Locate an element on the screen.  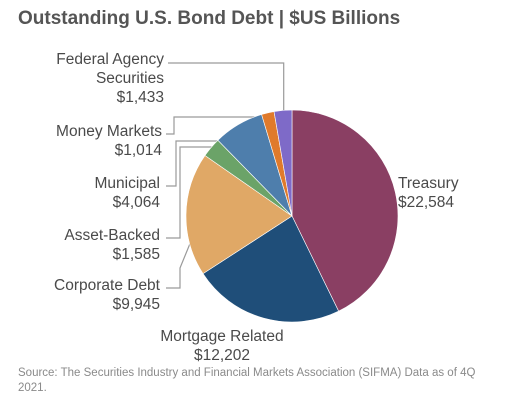
label-corporate-debt-value: $9,945 is located at coordinates (136, 304).